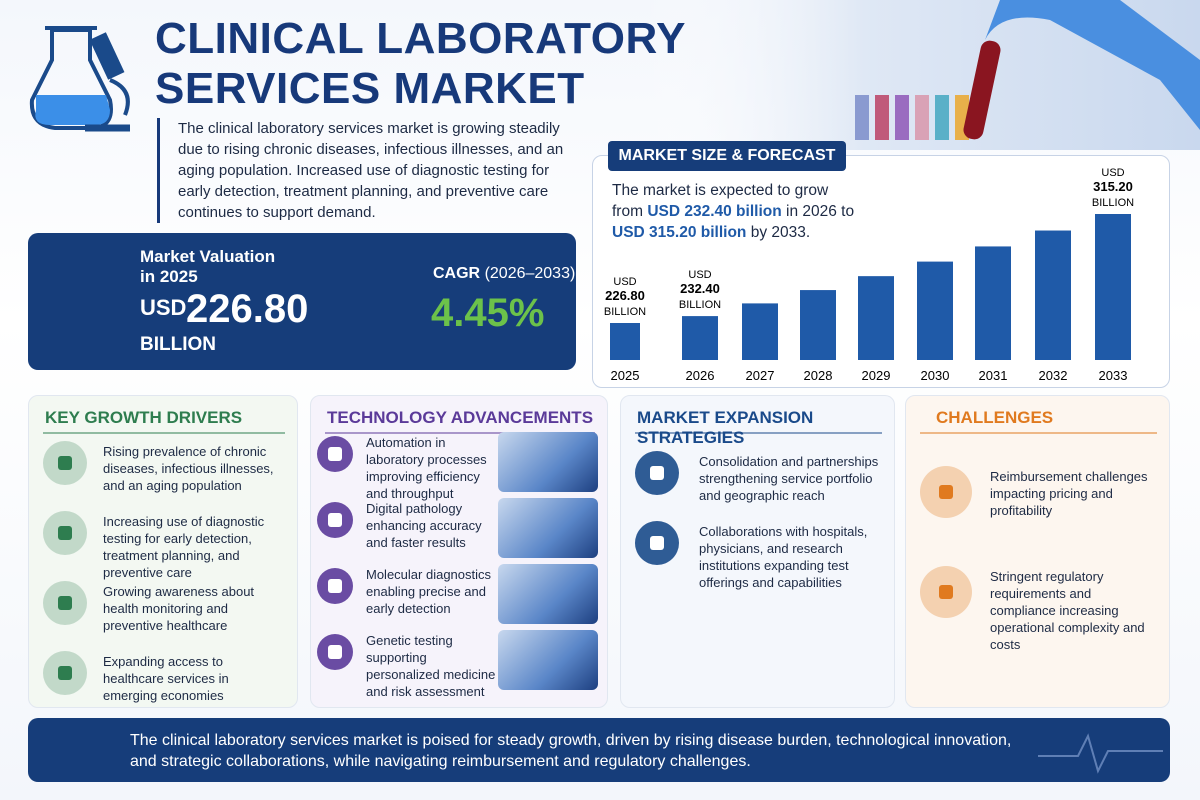 The width and height of the screenshot is (1200, 800). I want to click on x-tick-label: 2033, so click(1113, 375).